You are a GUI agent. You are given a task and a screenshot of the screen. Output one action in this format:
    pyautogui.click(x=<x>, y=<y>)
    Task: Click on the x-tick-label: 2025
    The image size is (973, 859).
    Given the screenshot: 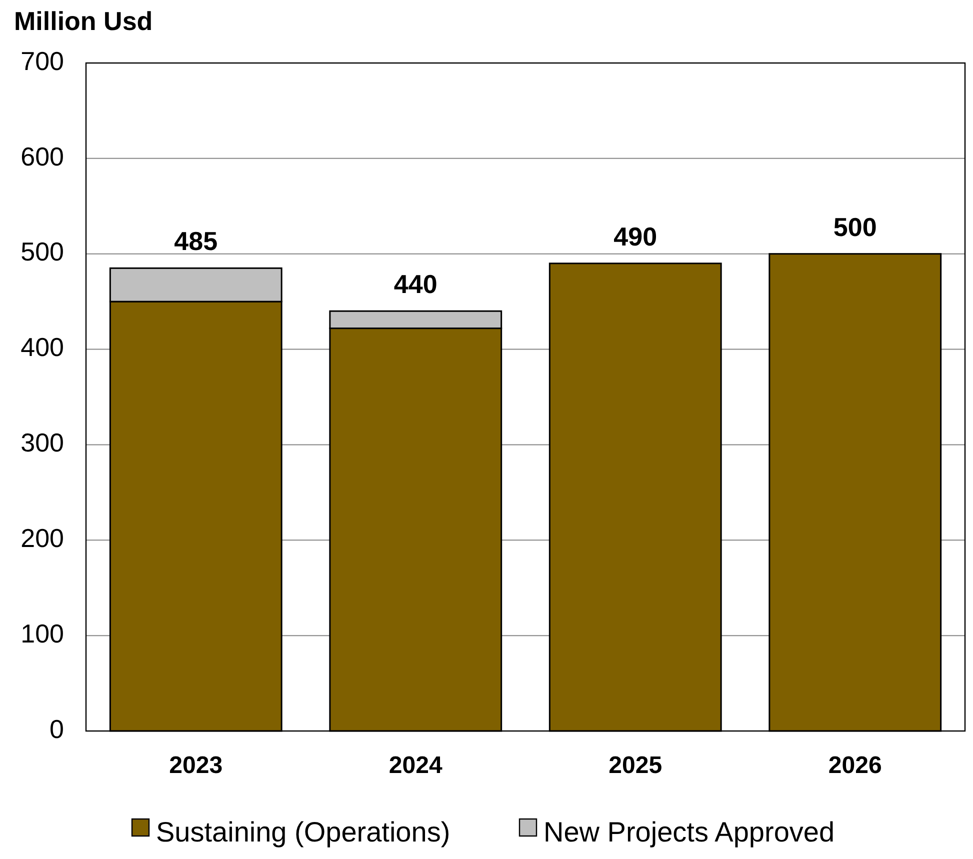 What is the action you would take?
    pyautogui.click(x=635, y=765)
    